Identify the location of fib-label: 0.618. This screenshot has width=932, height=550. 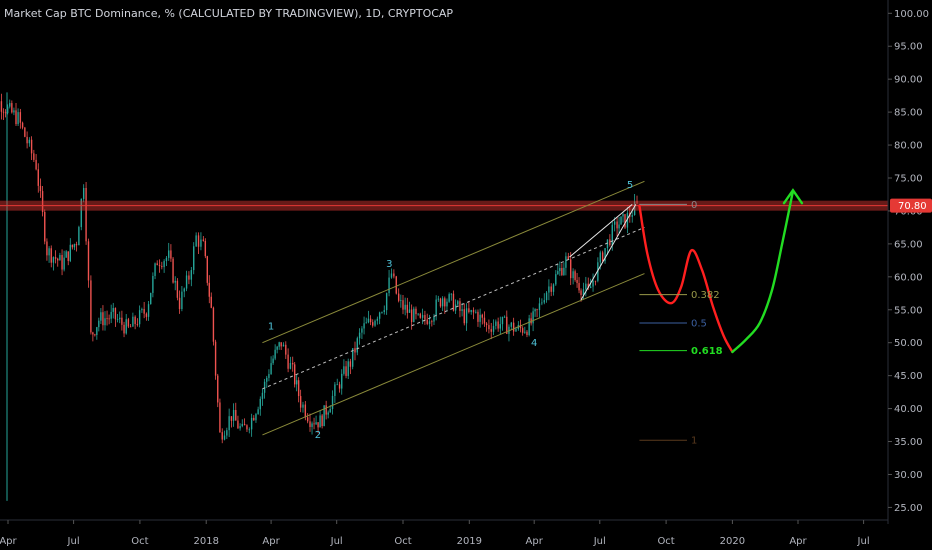
(707, 351).